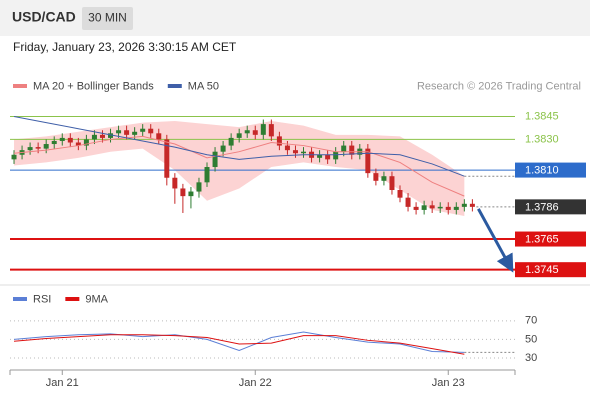 Image resolution: width=590 pixels, height=400 pixels. What do you see at coordinates (499, 86) in the screenshot?
I see `credit: Research © 2026 Trading Central` at bounding box center [499, 86].